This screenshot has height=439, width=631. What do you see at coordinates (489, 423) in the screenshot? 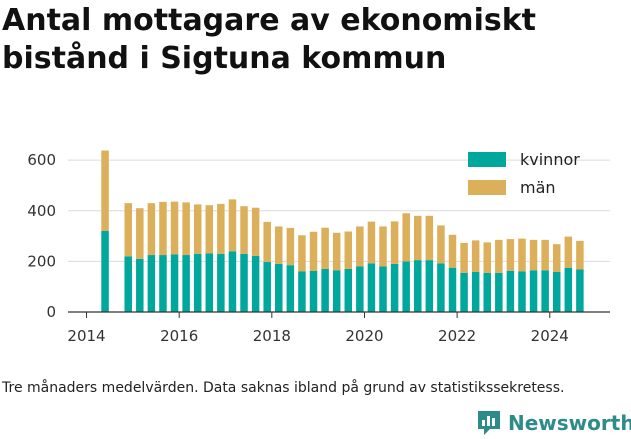
I see `newsworthy-chart-logo-icon` at bounding box center [489, 423].